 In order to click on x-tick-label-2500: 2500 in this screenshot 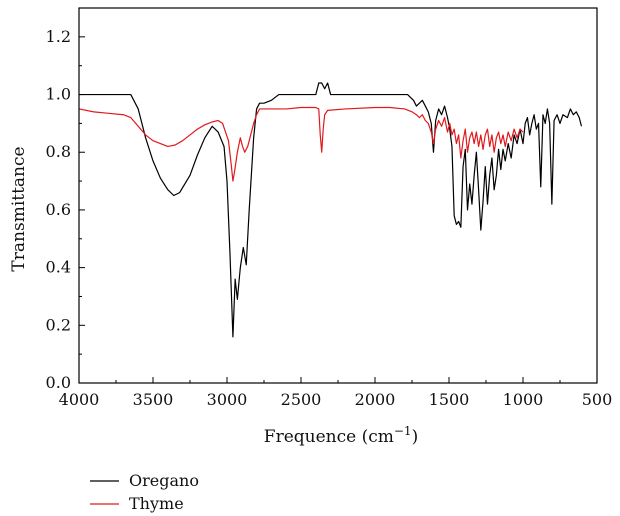, I will do `click(301, 399)`.